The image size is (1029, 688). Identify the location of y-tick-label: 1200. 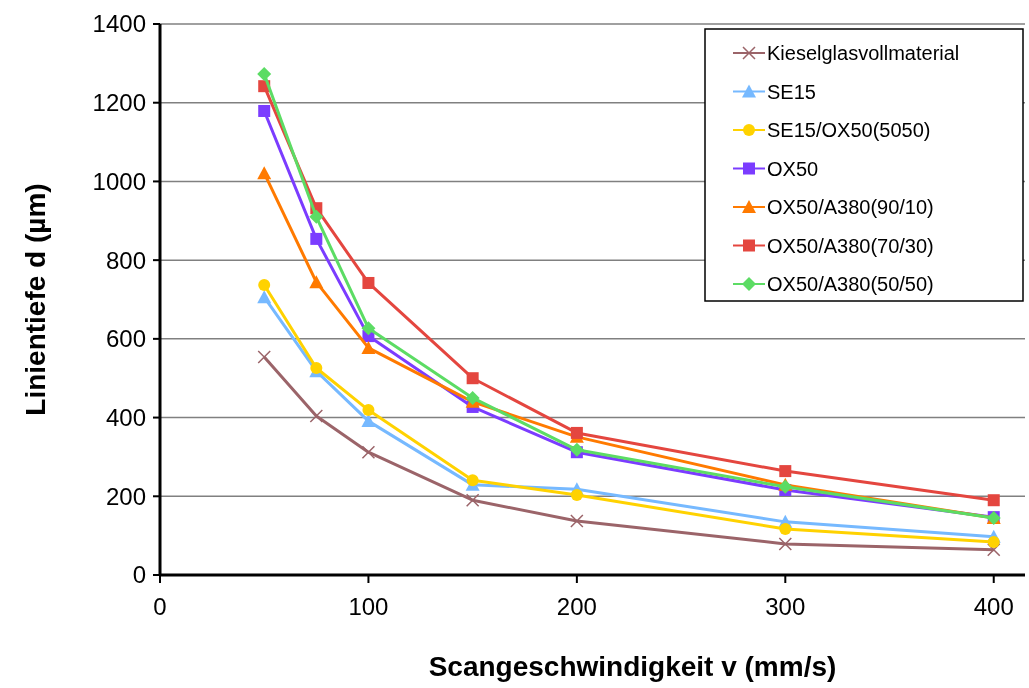
(119, 103).